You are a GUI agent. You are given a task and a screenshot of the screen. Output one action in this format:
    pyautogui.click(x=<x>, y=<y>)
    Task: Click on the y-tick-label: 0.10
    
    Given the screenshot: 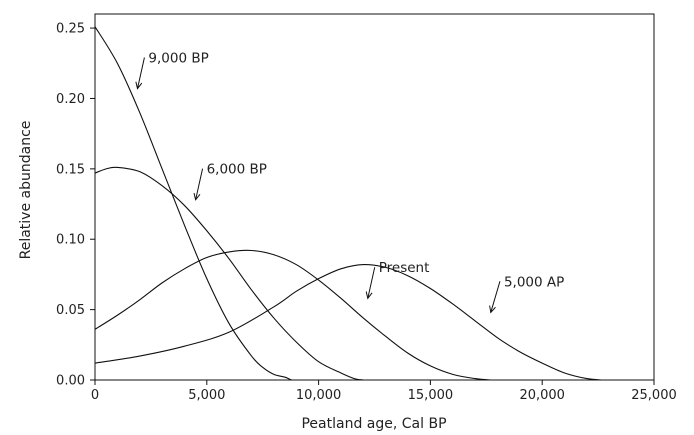 What is the action you would take?
    pyautogui.click(x=70, y=240)
    